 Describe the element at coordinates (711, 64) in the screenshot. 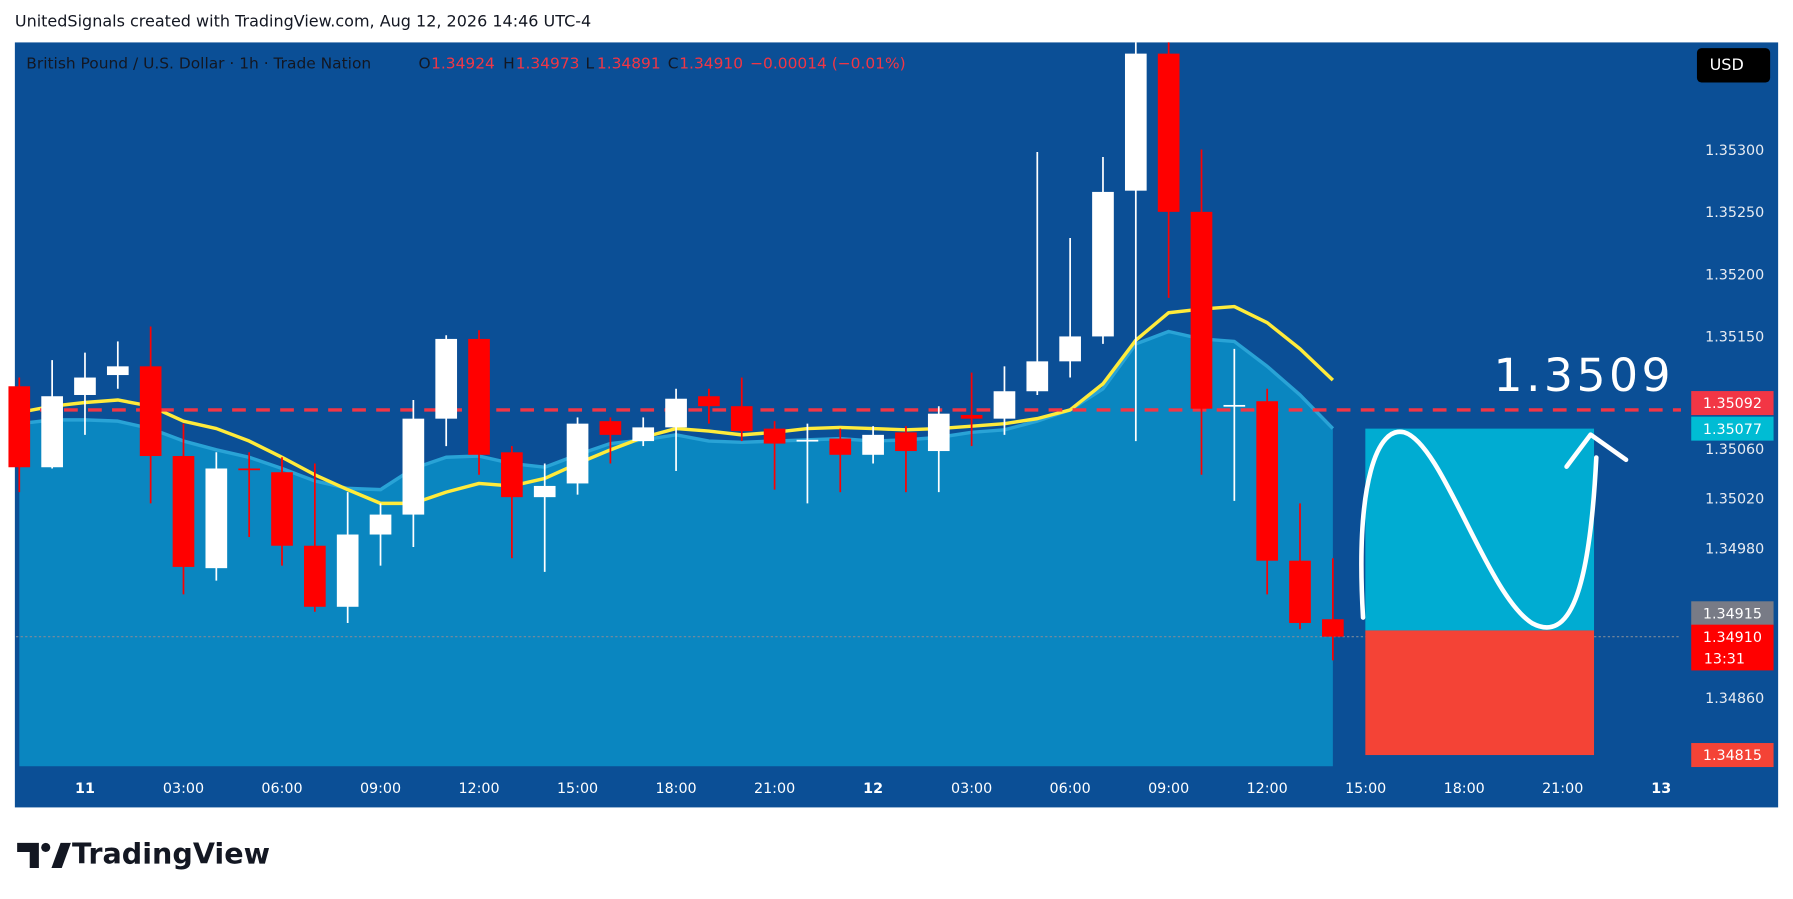

I see `legend-value: 1.34910` at that location.